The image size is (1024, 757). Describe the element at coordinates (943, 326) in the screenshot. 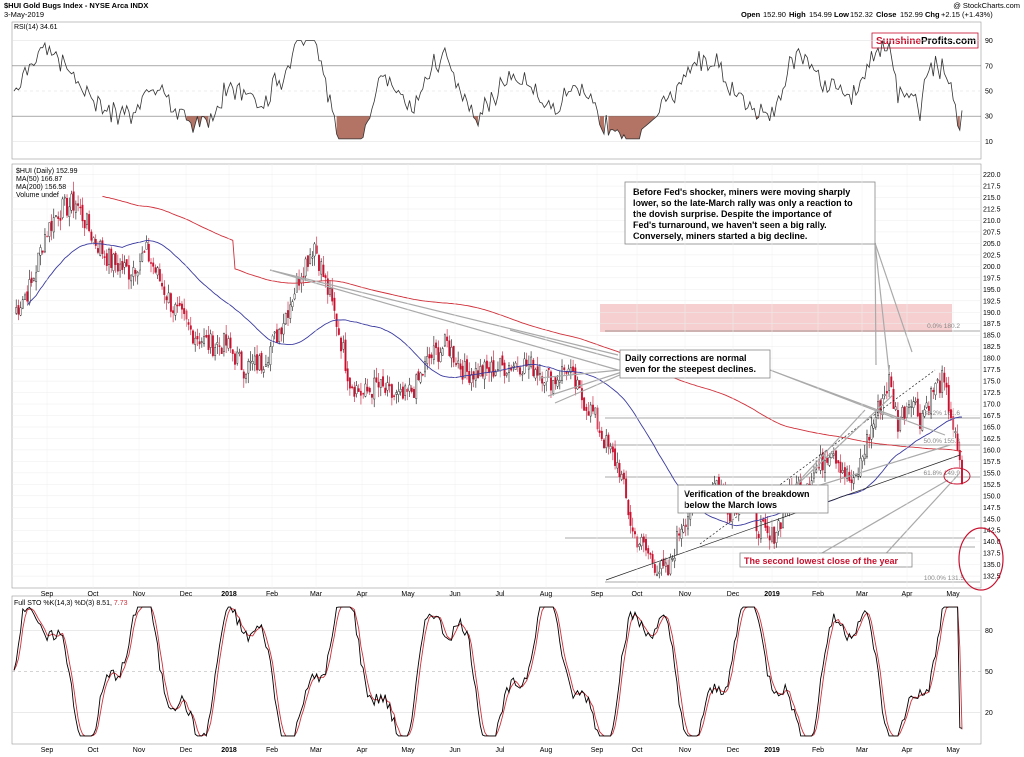

I see `fib-0: 0.0% 180.2` at that location.